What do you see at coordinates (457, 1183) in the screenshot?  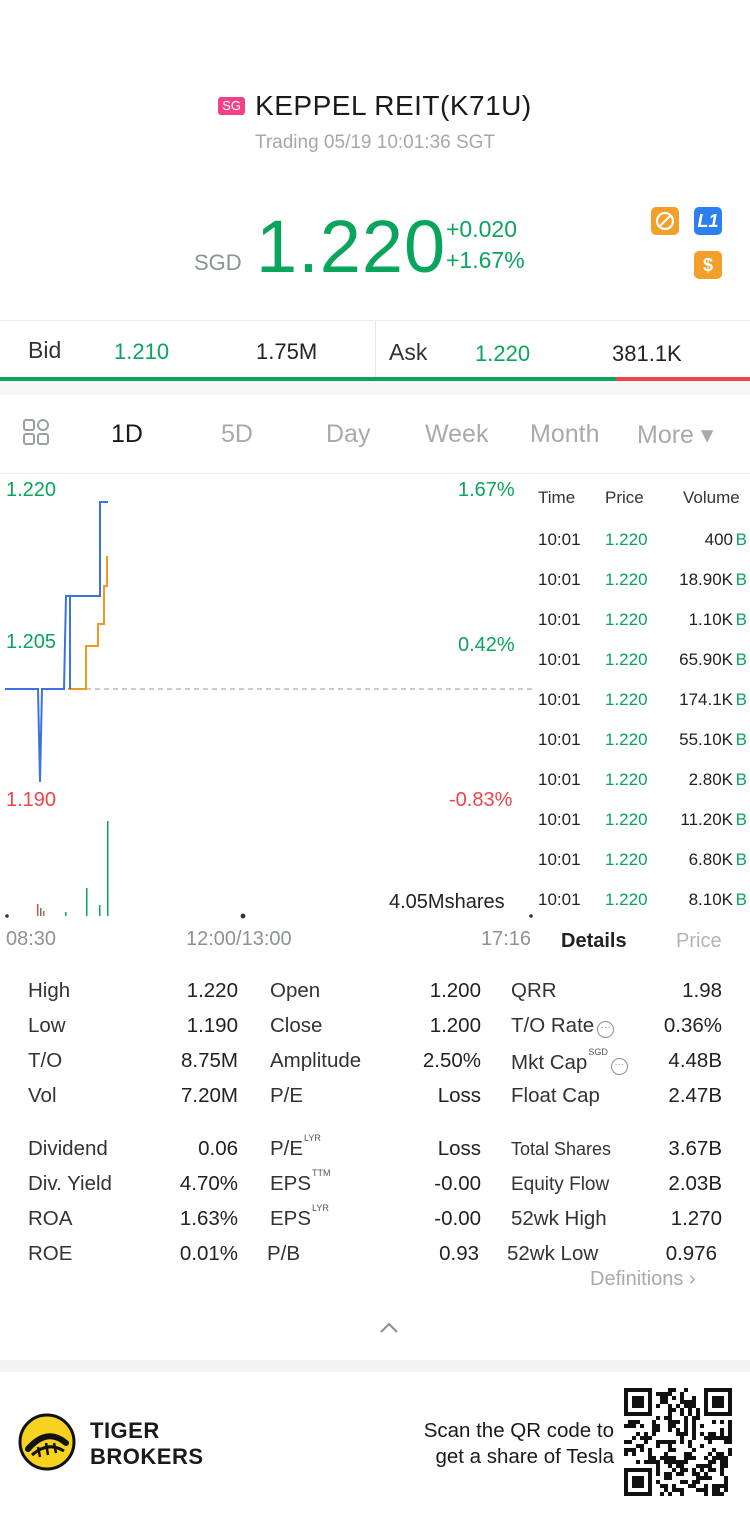 I see `stat-eps-ttm-value: -0.00` at bounding box center [457, 1183].